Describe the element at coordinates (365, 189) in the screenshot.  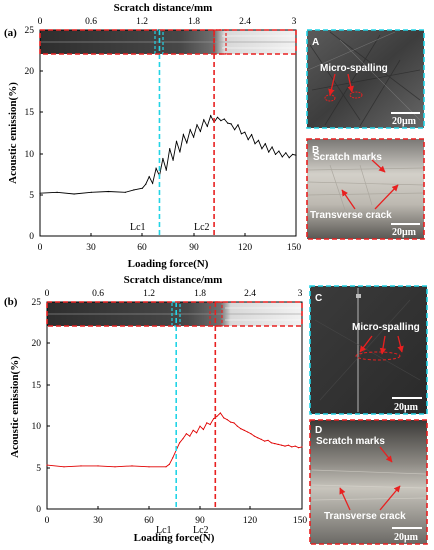
I see `micrograph-b` at that location.